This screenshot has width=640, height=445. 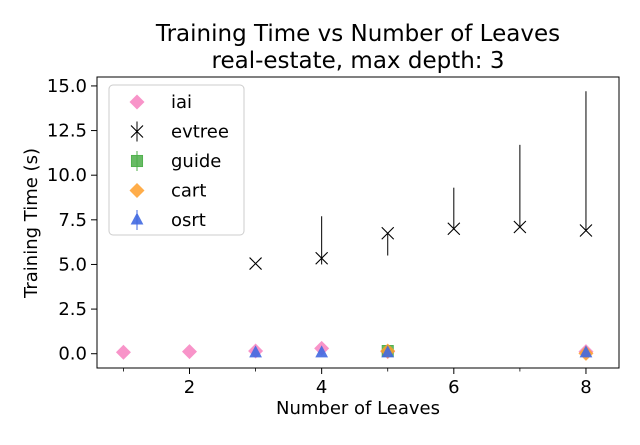 What do you see at coordinates (137, 190) in the screenshot?
I see `legend-marker-cart` at bounding box center [137, 190].